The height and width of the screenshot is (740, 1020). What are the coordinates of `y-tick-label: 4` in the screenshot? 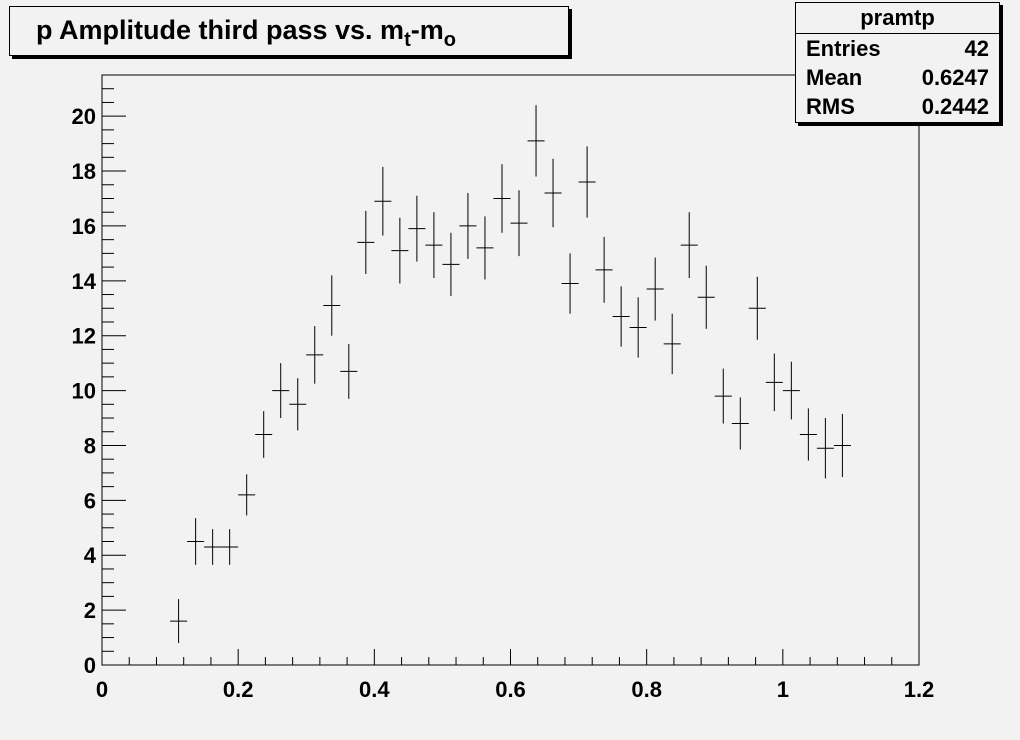 It's located at (90, 555).